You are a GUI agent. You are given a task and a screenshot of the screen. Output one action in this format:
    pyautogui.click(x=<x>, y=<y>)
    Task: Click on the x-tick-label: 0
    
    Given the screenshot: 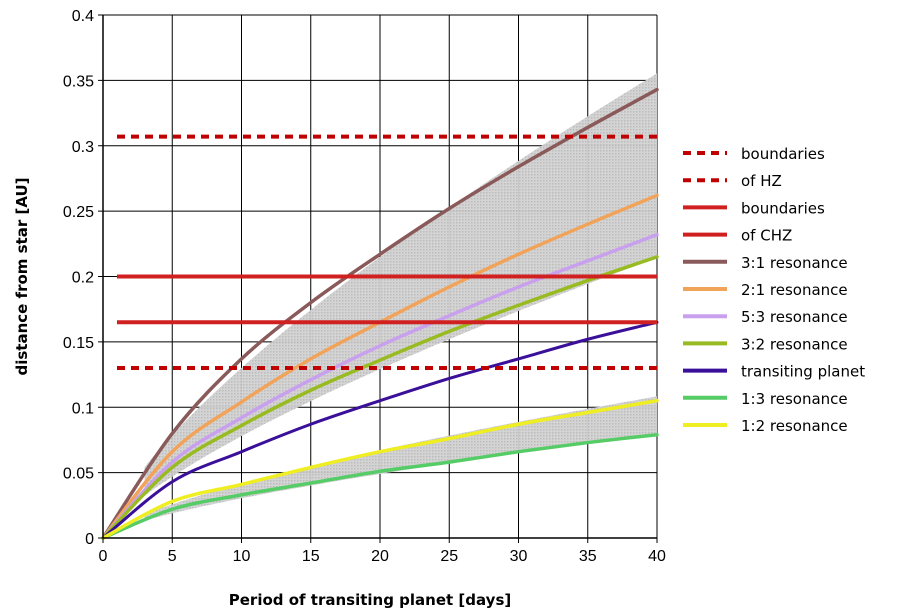 What is the action you would take?
    pyautogui.click(x=103, y=556)
    